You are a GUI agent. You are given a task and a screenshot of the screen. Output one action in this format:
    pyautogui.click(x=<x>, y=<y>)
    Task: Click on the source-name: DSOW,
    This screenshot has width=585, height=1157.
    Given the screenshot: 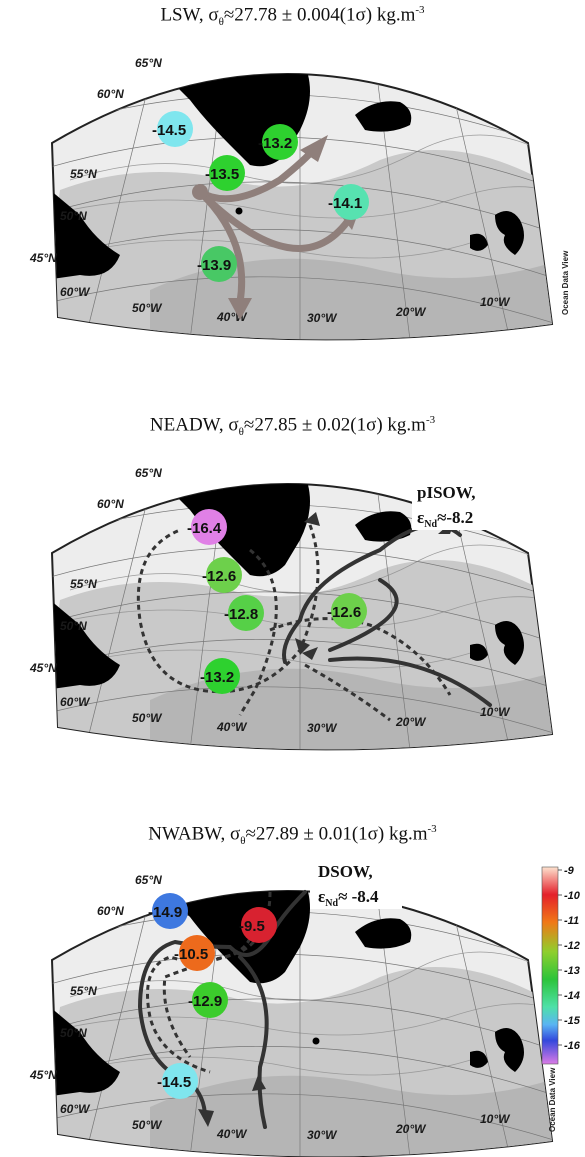 What is the action you would take?
    pyautogui.click(x=345, y=871)
    